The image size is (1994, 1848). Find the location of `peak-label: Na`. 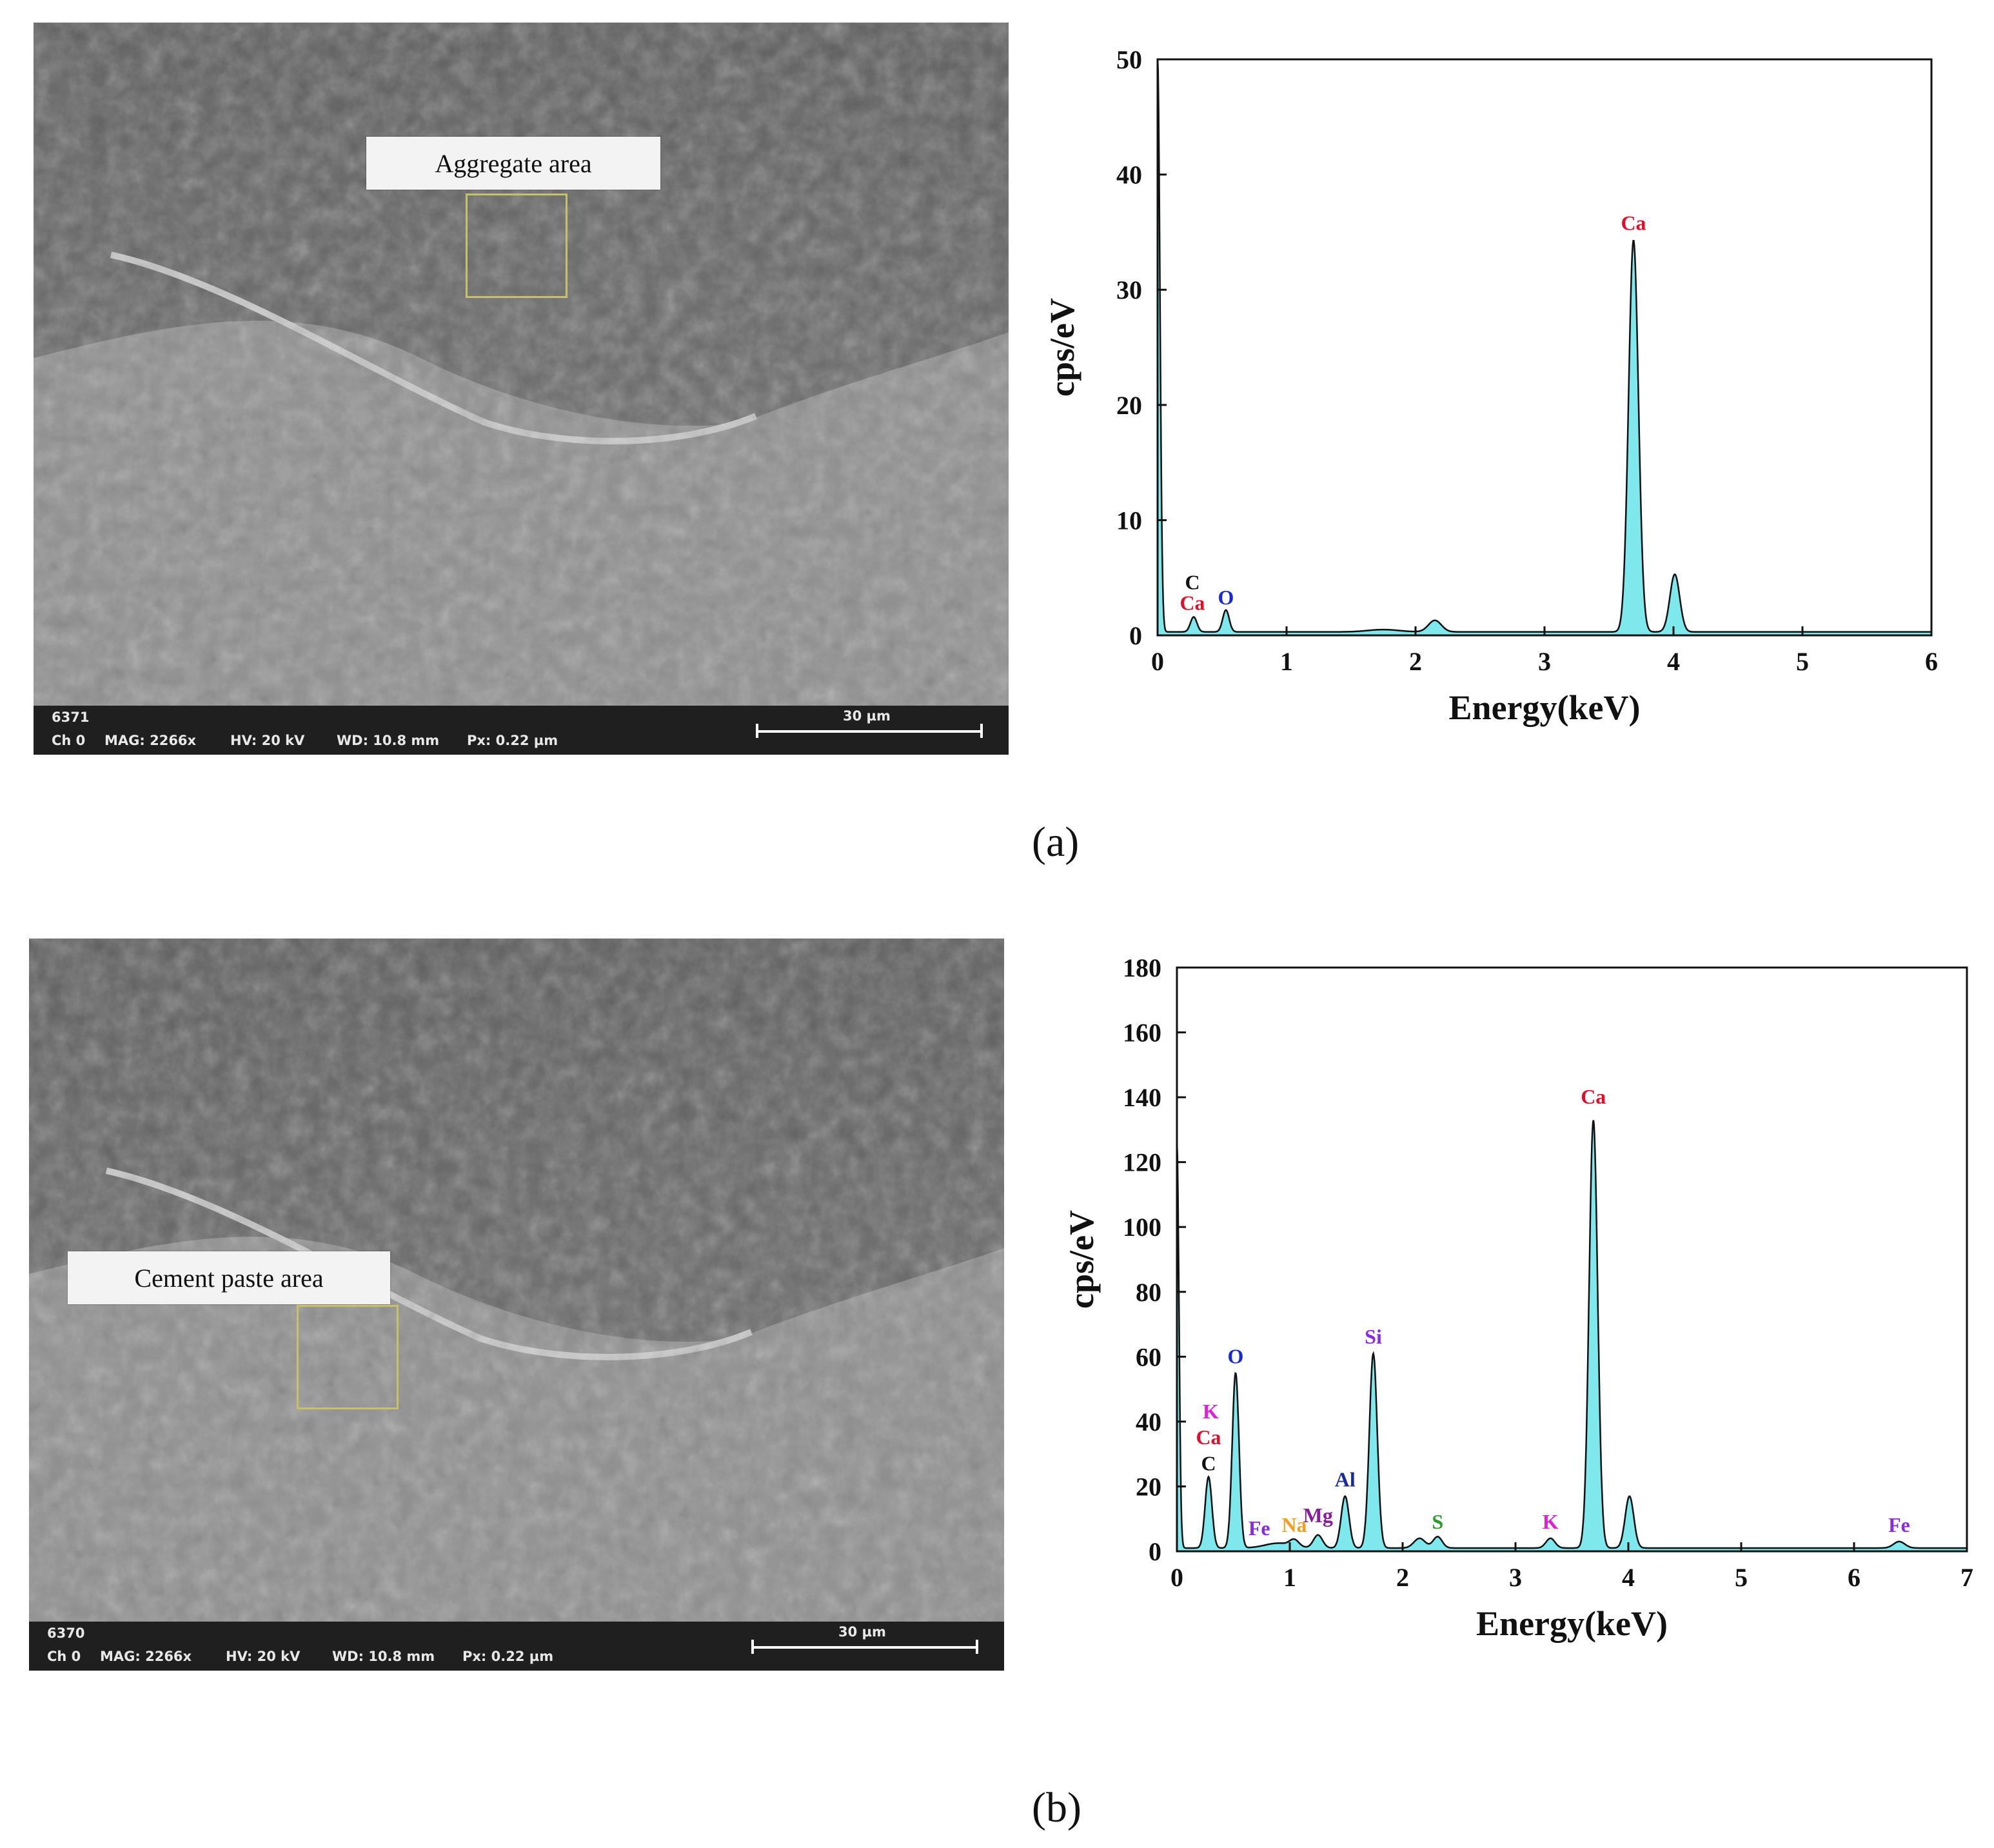

peak-label: Na is located at coordinates (1294, 1525).